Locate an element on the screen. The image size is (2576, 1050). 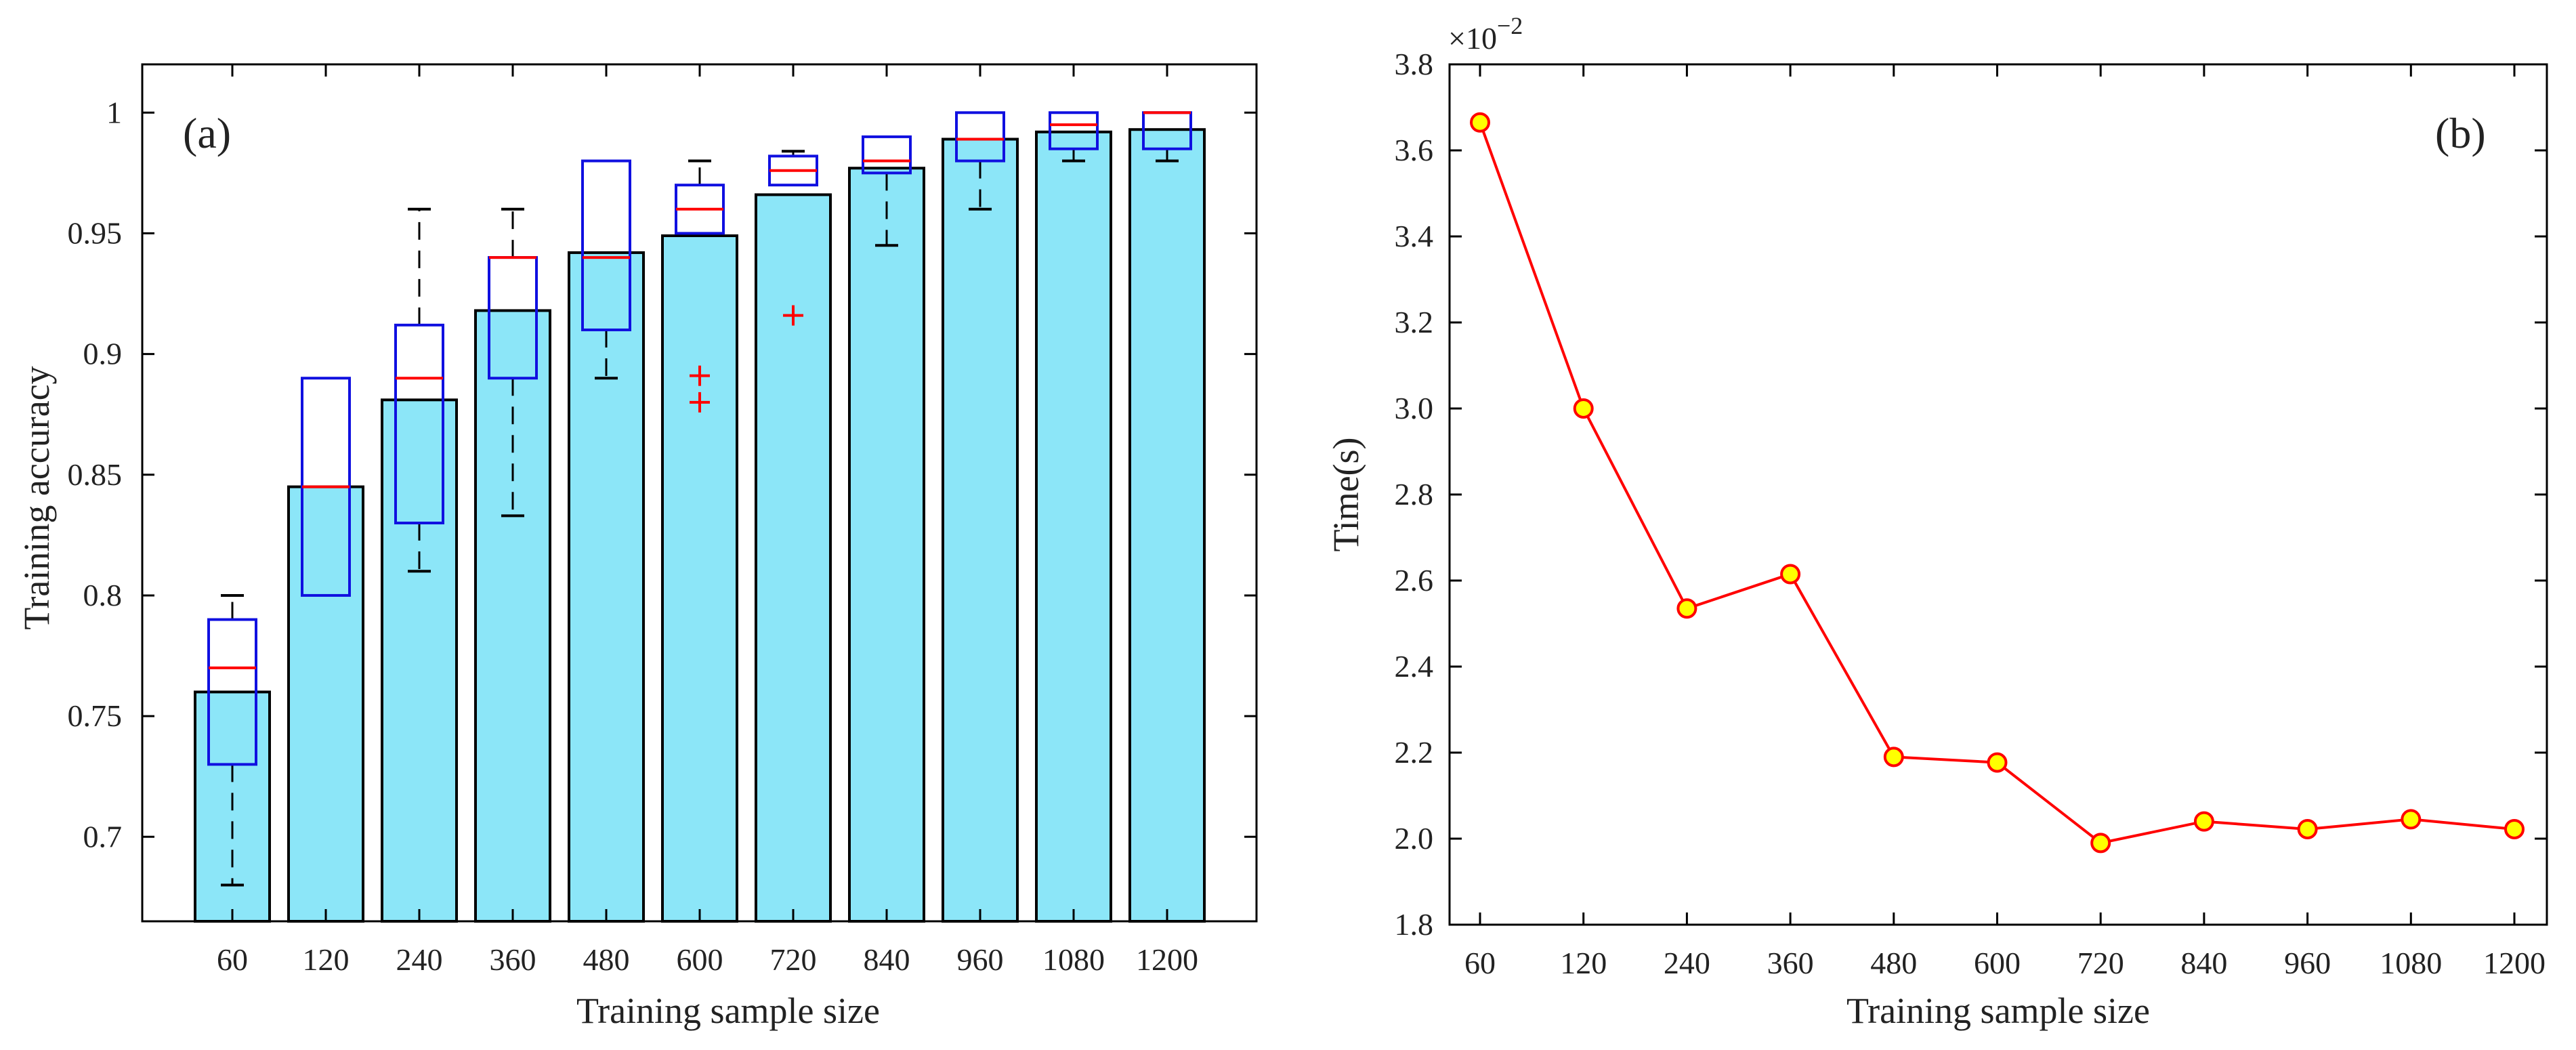
panel-b-exponent-power: −2 is located at coordinates (1510, 25).